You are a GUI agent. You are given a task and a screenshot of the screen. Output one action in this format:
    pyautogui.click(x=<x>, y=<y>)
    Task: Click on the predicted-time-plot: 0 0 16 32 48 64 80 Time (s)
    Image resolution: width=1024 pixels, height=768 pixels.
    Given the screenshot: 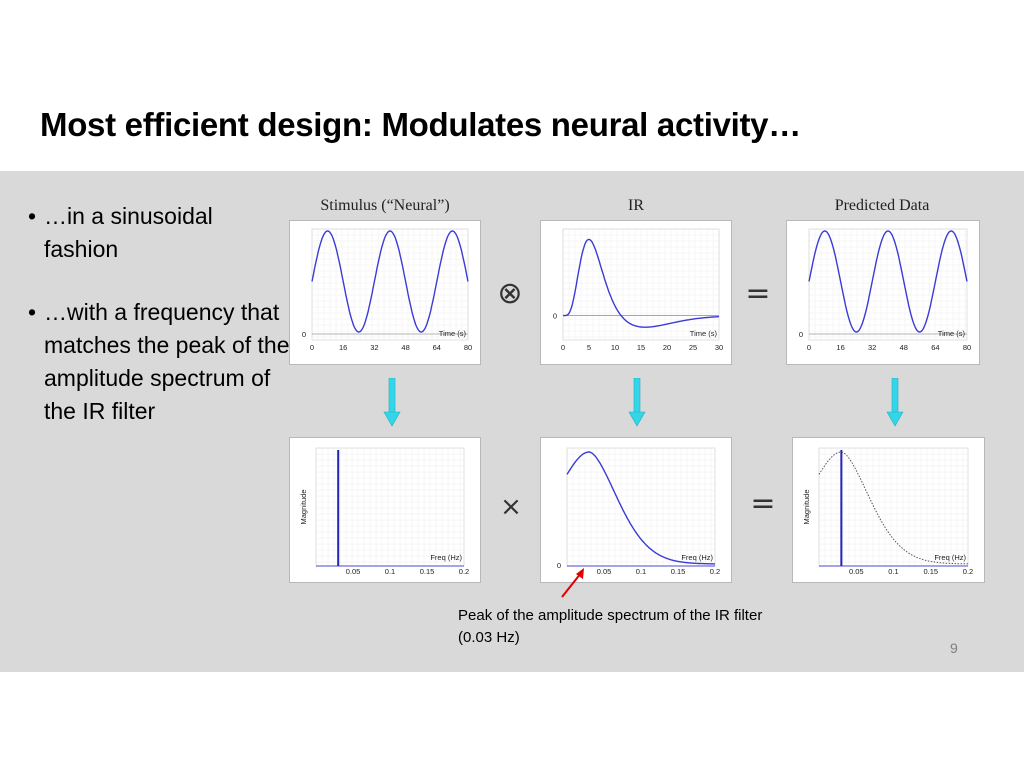 What is the action you would take?
    pyautogui.click(x=883, y=292)
    